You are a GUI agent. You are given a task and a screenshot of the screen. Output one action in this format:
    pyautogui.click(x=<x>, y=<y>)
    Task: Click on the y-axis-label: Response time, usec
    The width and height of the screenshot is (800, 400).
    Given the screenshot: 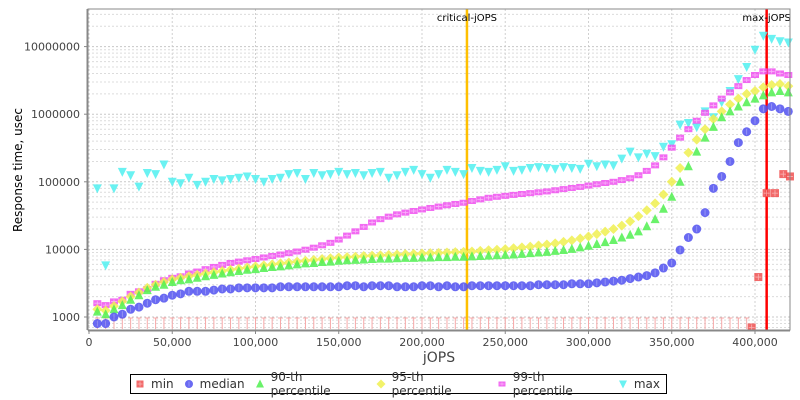 What is the action you would take?
    pyautogui.click(x=18, y=170)
    